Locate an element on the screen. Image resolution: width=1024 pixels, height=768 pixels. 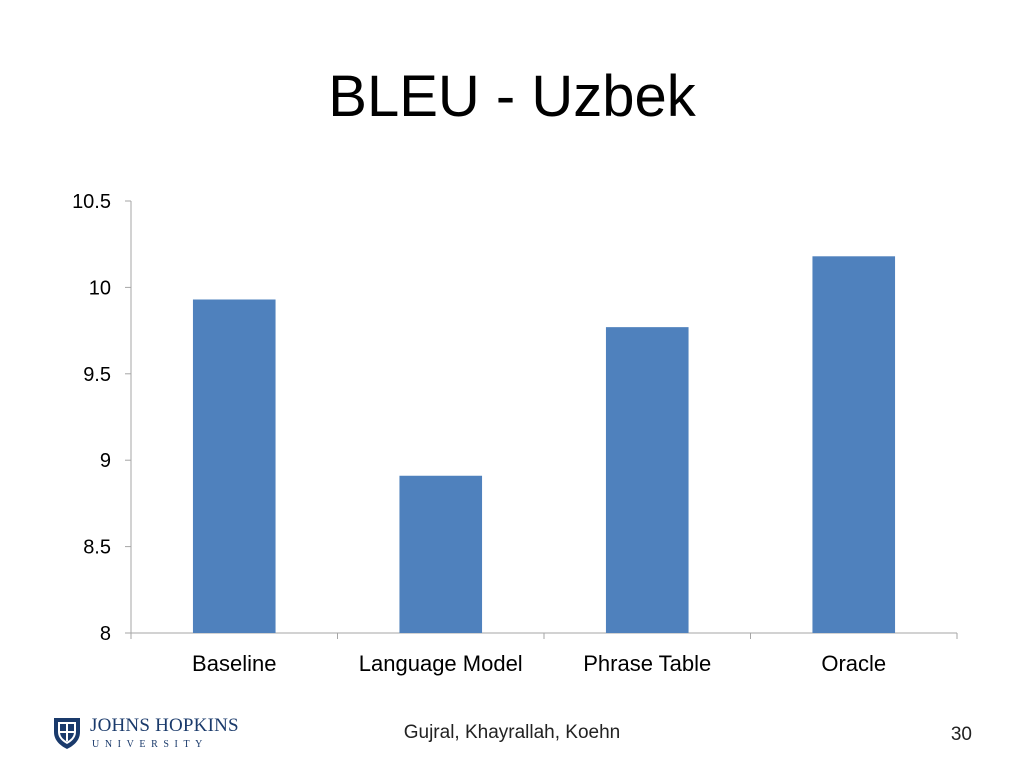
logo-subtitle: UNIVERSITY is located at coordinates (150, 744).